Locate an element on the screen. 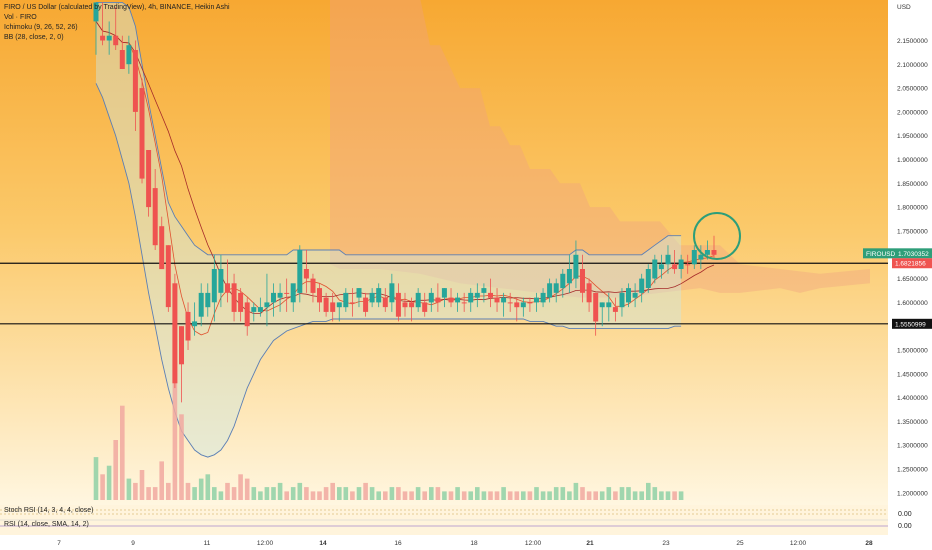 The image size is (932, 550). y-tick-label: 1.4000000 is located at coordinates (912, 398).